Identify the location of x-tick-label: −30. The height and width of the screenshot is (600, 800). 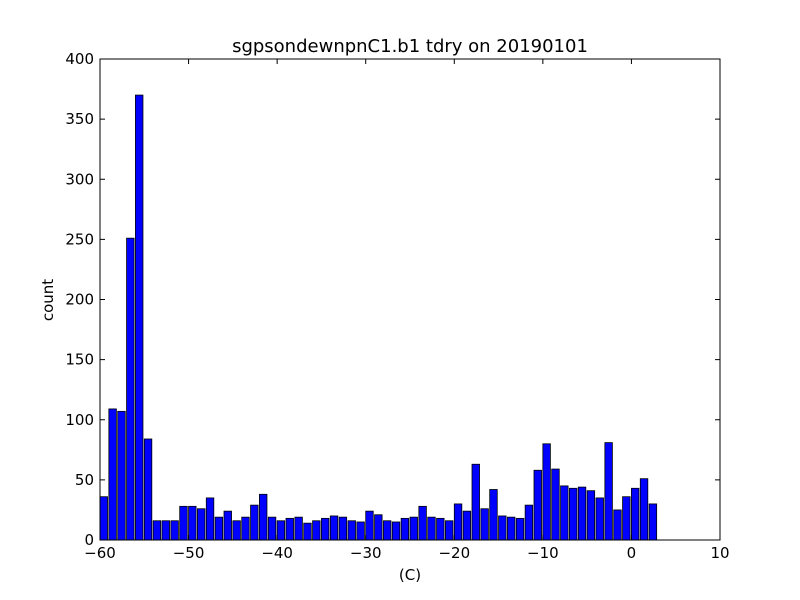
(366, 553).